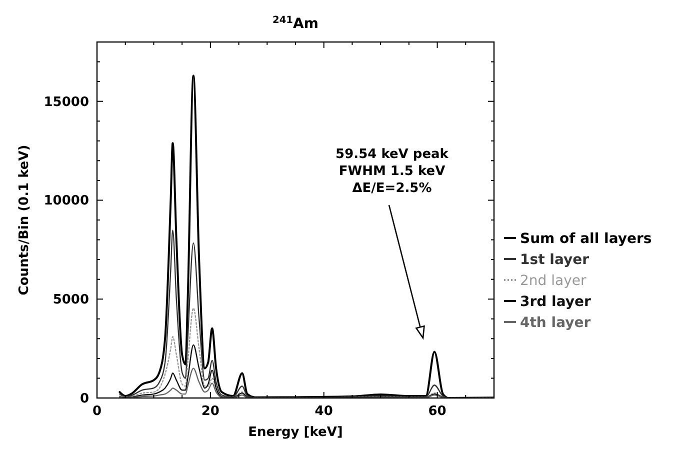  What do you see at coordinates (295, 23) in the screenshot?
I see `chart-title: $^{241}$Am` at bounding box center [295, 23].